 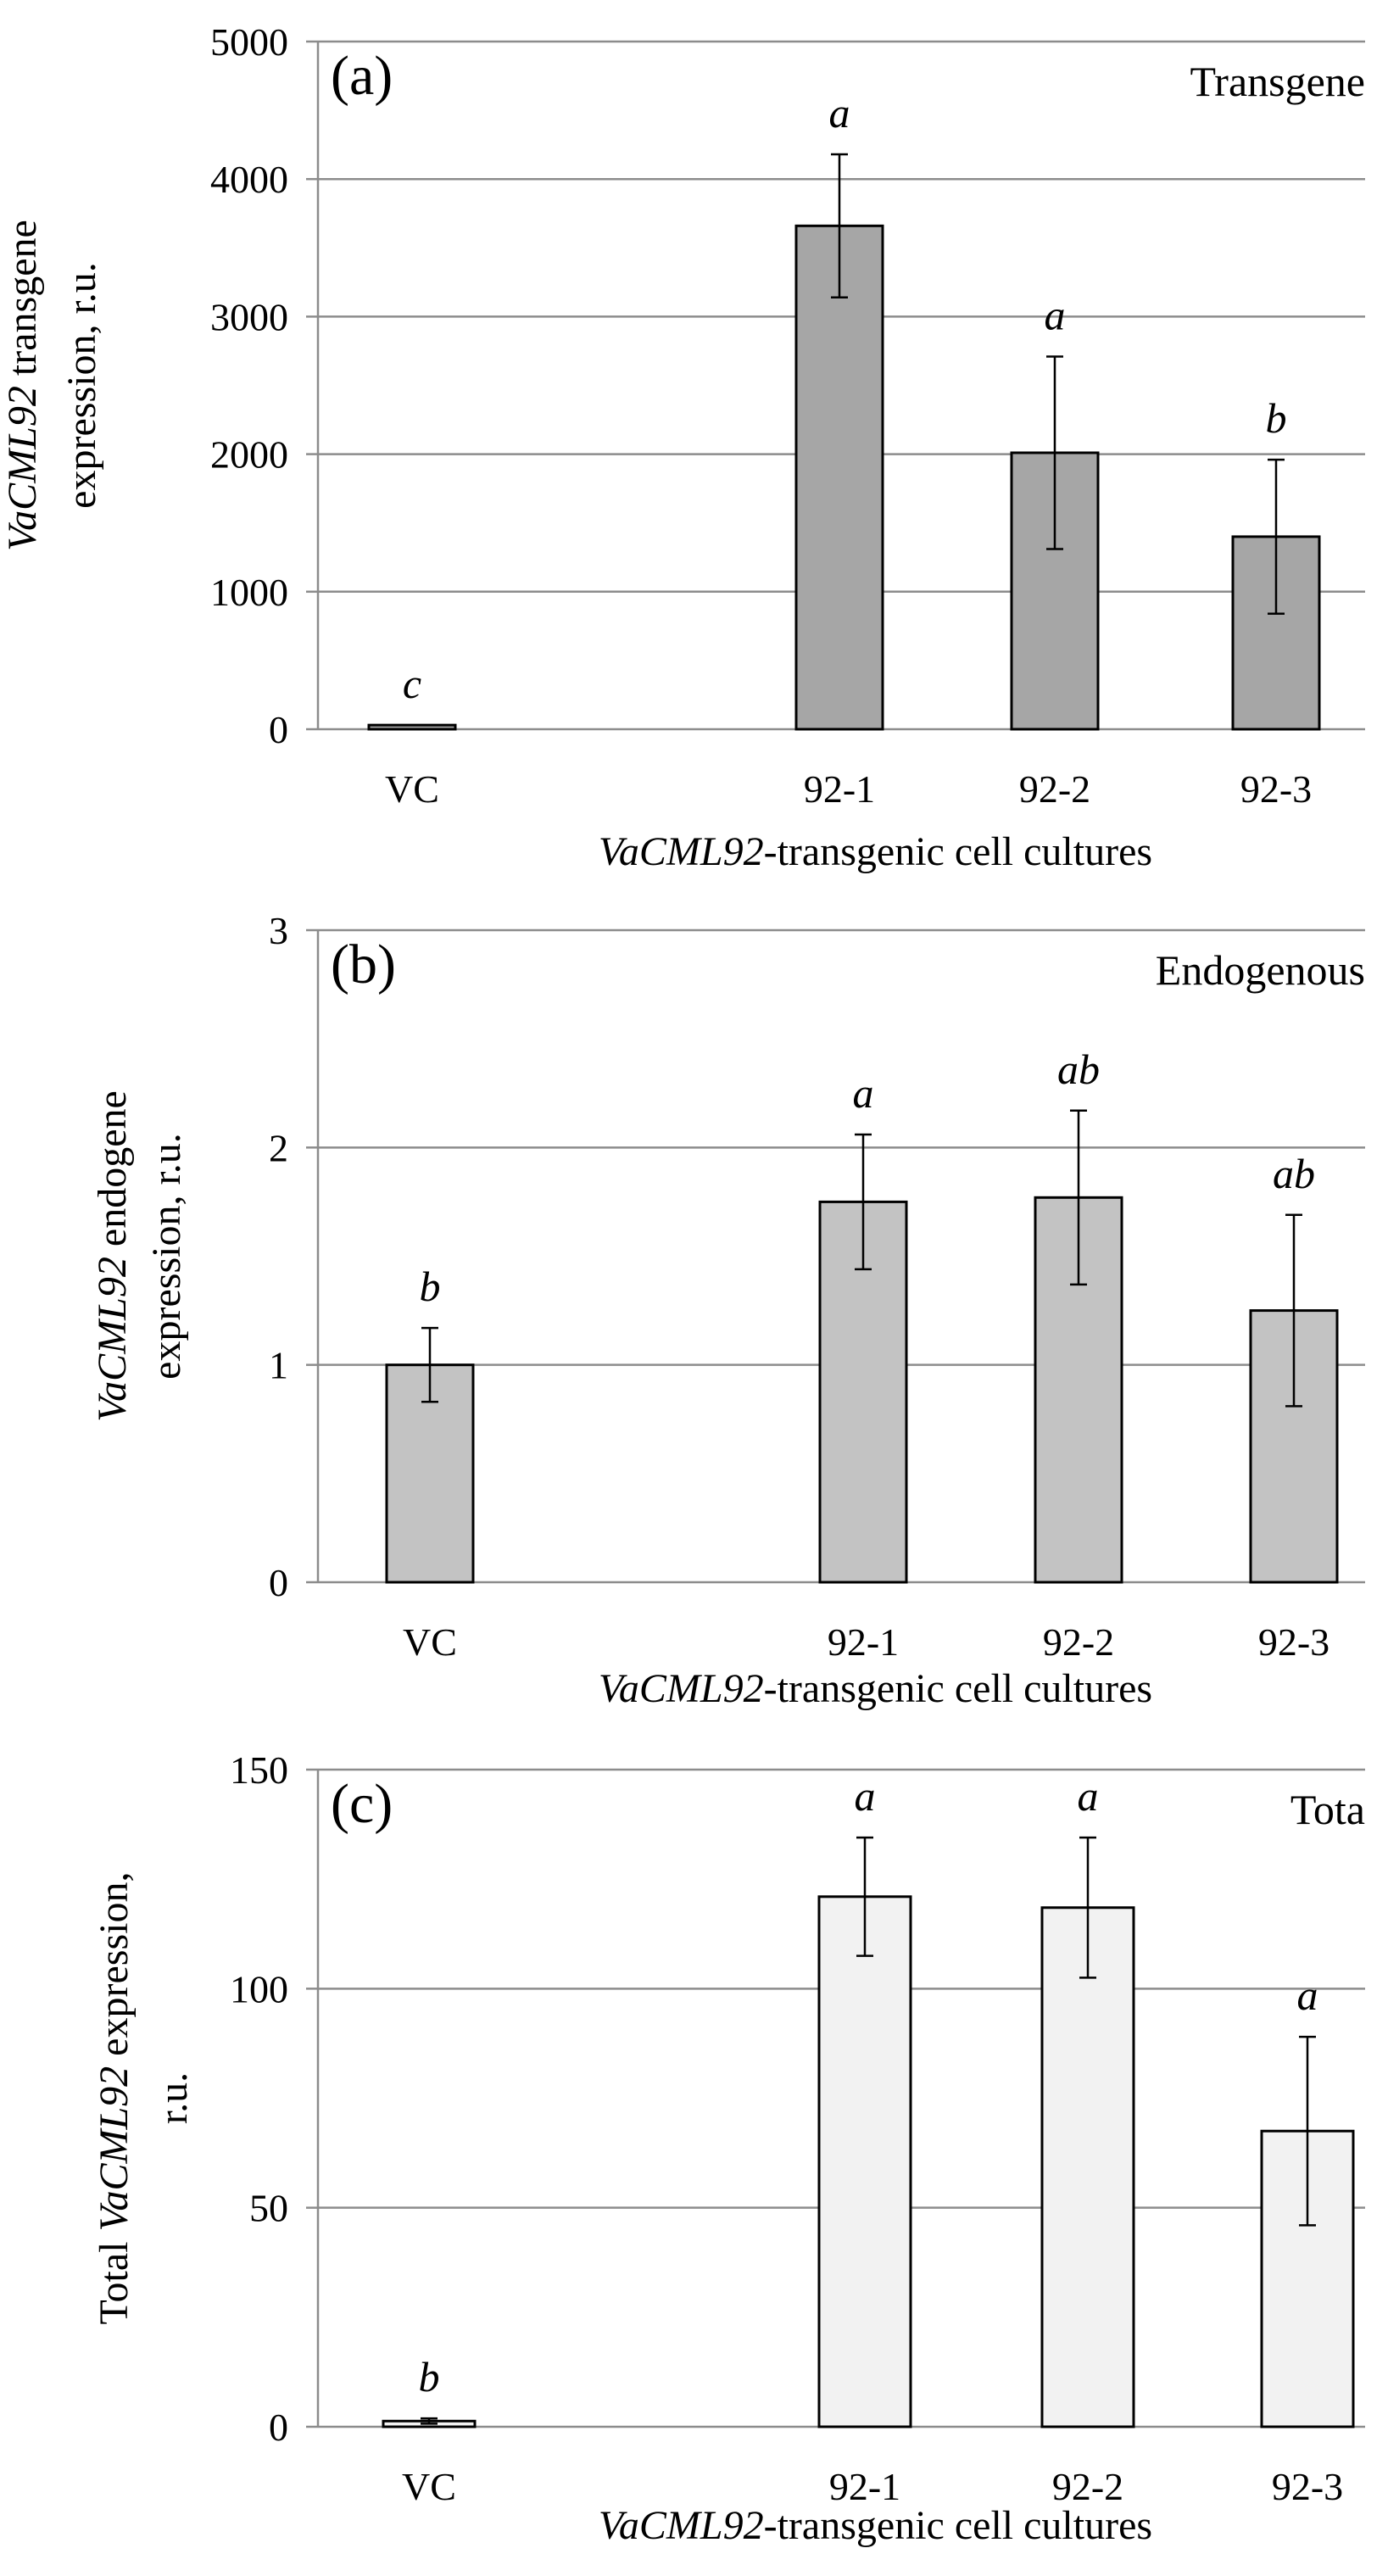 What do you see at coordinates (249, 455) in the screenshot?
I see `y-tick-label: 2000` at bounding box center [249, 455].